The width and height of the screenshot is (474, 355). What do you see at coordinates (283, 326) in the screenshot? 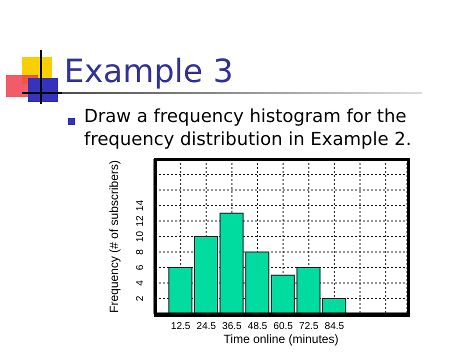
I see `x-tick-label: 60.5` at bounding box center [283, 326].